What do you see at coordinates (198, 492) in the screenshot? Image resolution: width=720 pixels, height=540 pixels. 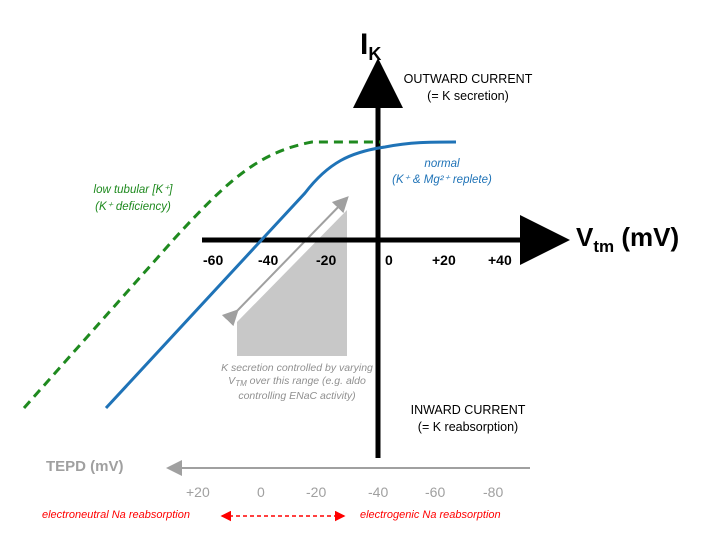 I see `tepd-tick-label: +20` at bounding box center [198, 492].